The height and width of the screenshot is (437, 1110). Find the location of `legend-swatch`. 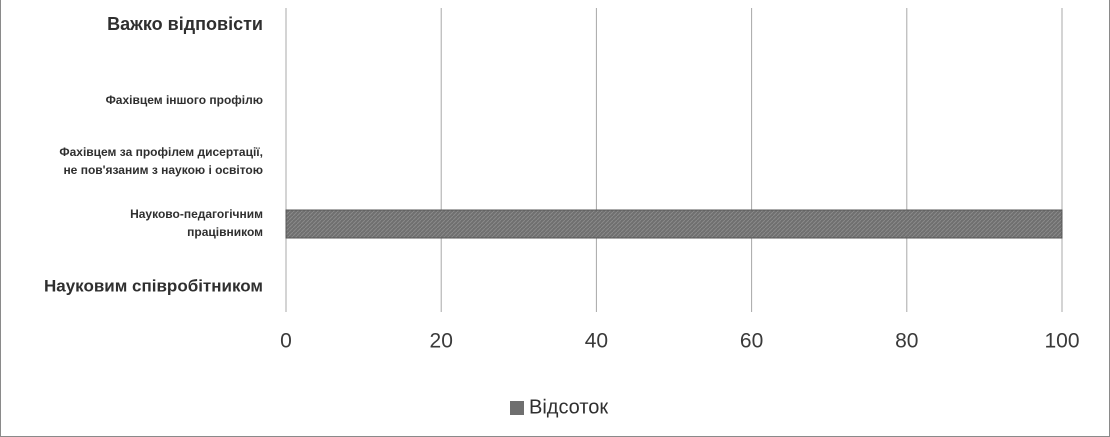

legend-swatch is located at coordinates (517, 408).